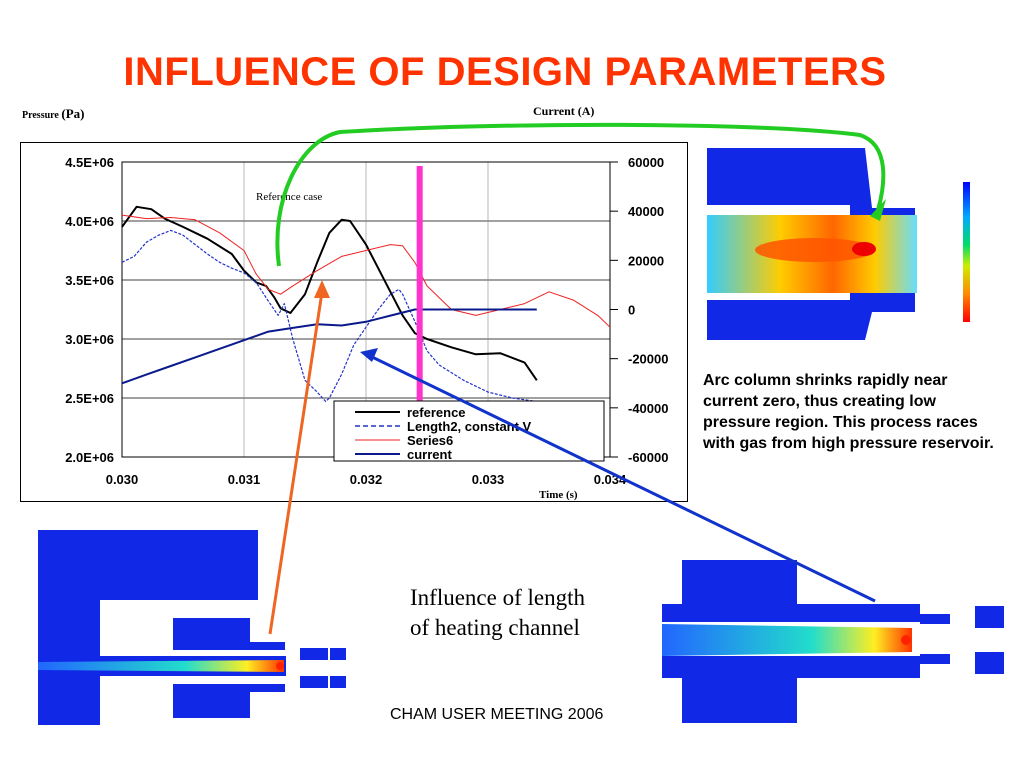 The height and width of the screenshot is (768, 1024). I want to click on y-right-tick-label: 60000, so click(646, 162).